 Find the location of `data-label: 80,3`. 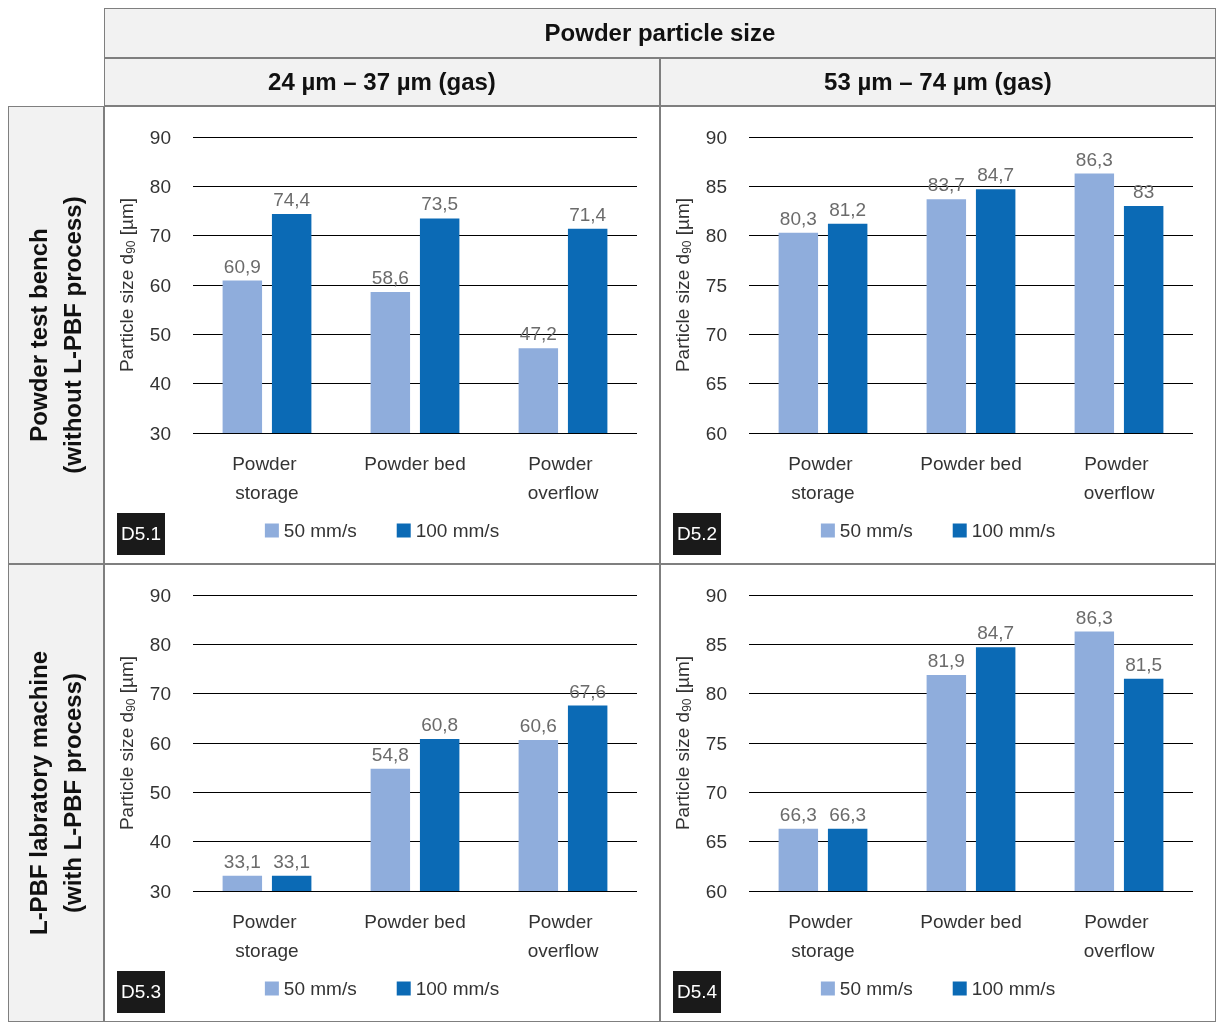

data-label: 80,3 is located at coordinates (798, 218).